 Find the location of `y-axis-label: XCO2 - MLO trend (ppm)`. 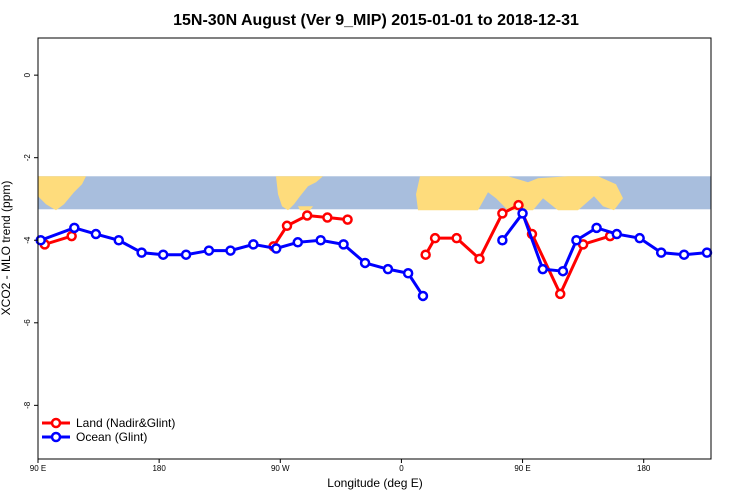

y-axis-label: XCO2 - MLO trend (ppm) is located at coordinates (6, 248).